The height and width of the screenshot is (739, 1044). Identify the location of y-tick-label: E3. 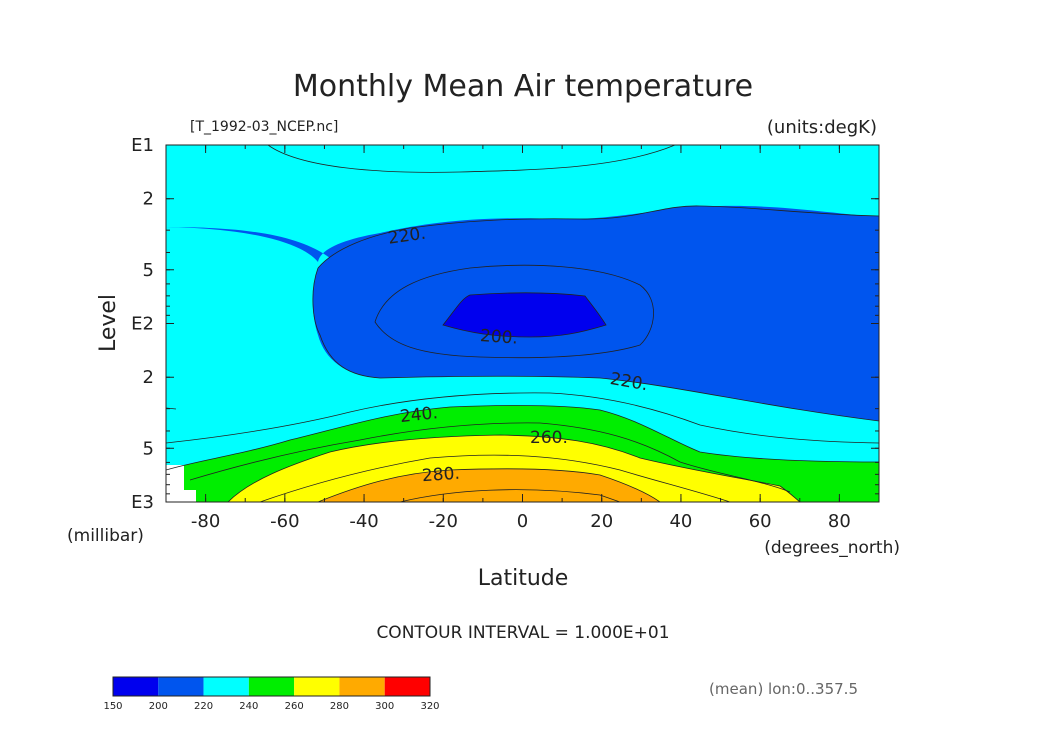
(142, 502).